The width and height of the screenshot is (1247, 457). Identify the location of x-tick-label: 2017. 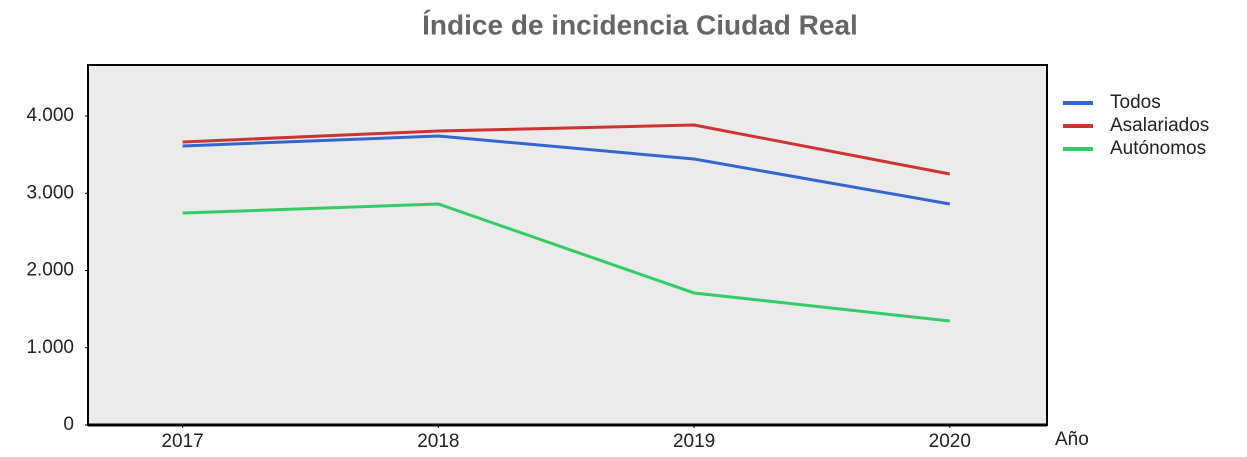
(182, 441).